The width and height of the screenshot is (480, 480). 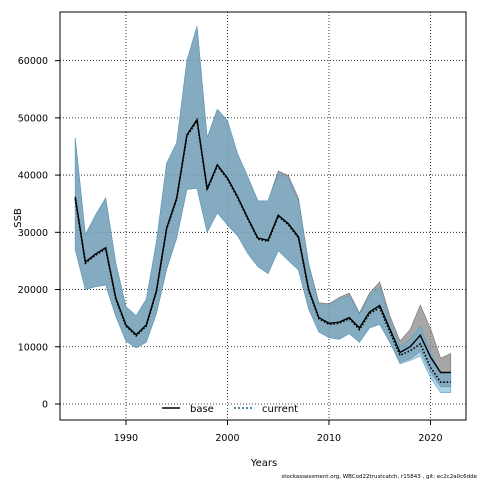 I want to click on y-tick-label: 20000, so click(x=33, y=290).